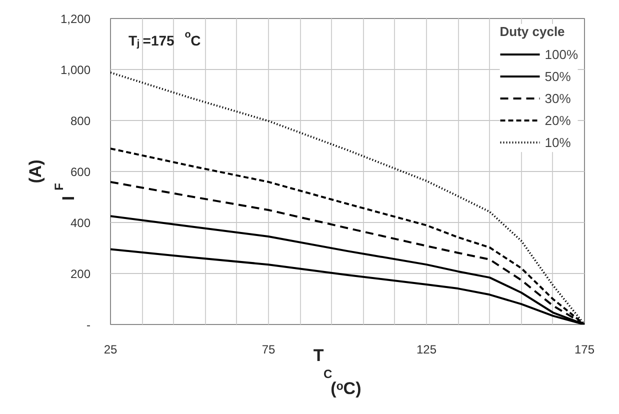 The image size is (619, 414). What do you see at coordinates (80, 274) in the screenshot?
I see `y-tick-label: 200` at bounding box center [80, 274].